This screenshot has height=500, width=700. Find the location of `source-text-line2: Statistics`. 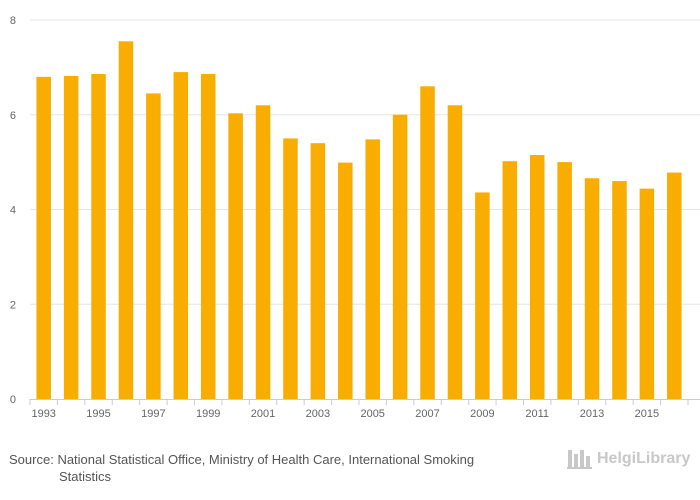

source-text-line2: Statistics is located at coordinates (85, 476).